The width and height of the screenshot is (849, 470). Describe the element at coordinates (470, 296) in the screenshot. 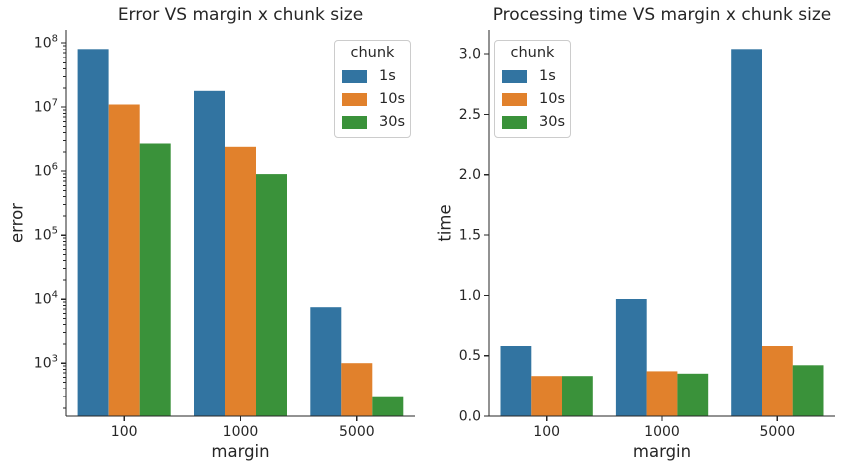

I see `y-tick-label: 1.0` at that location.